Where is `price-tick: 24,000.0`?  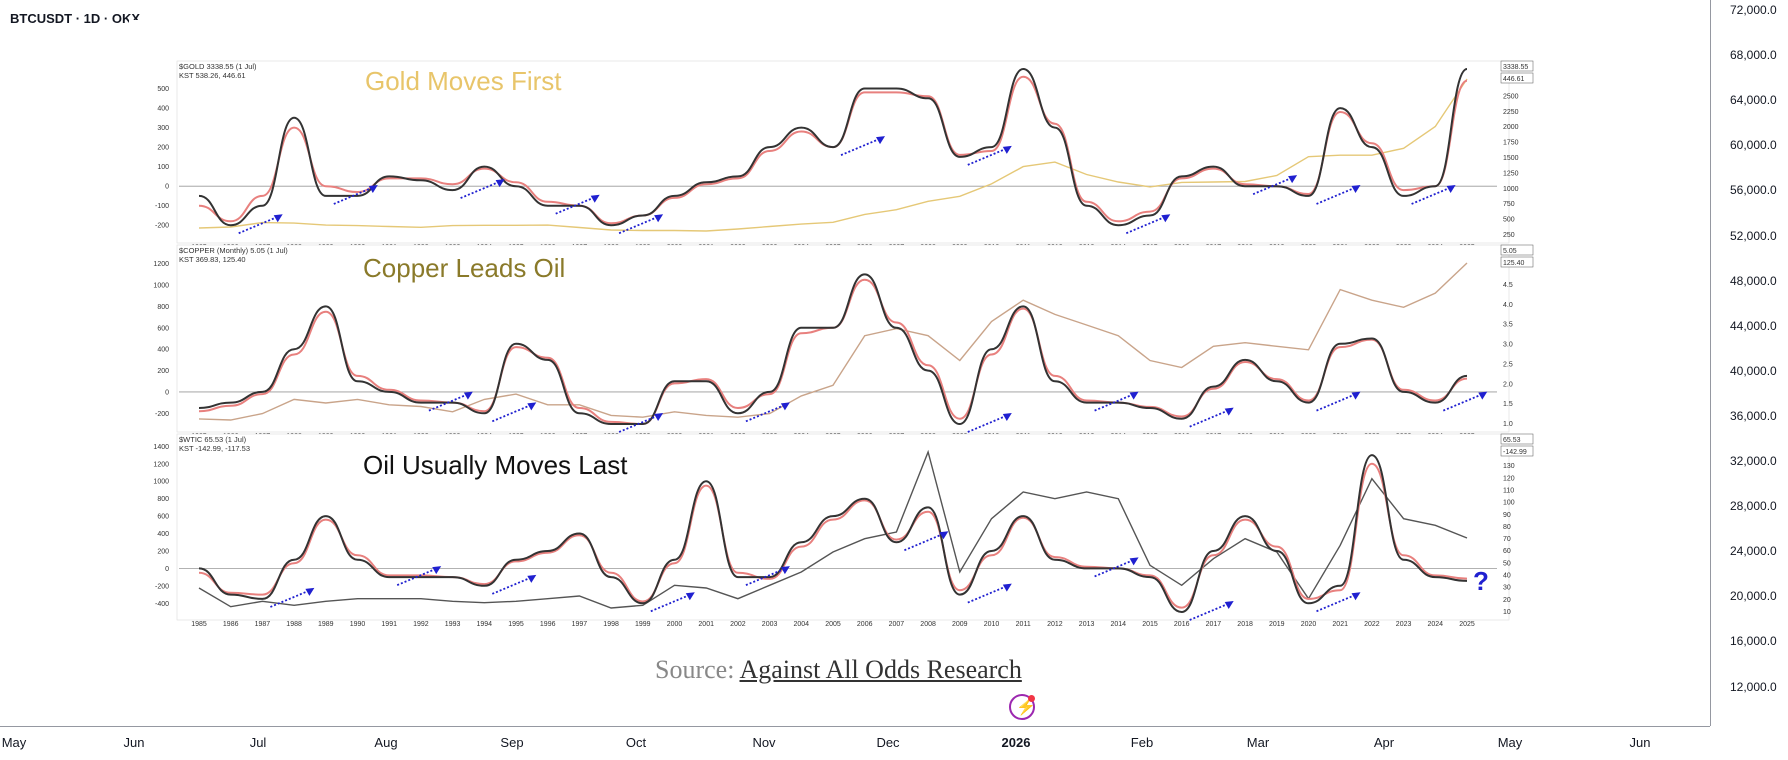 price-tick: 24,000.0 is located at coordinates (1753, 551).